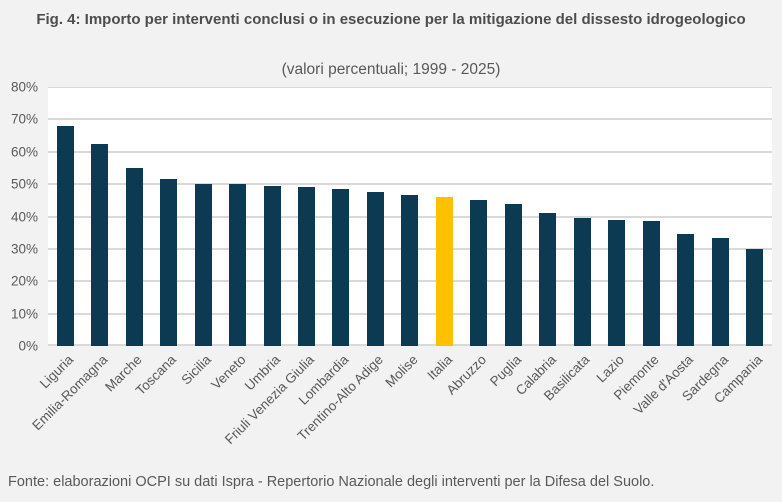  What do you see at coordinates (134, 256) in the screenshot?
I see `bar-marche` at bounding box center [134, 256].